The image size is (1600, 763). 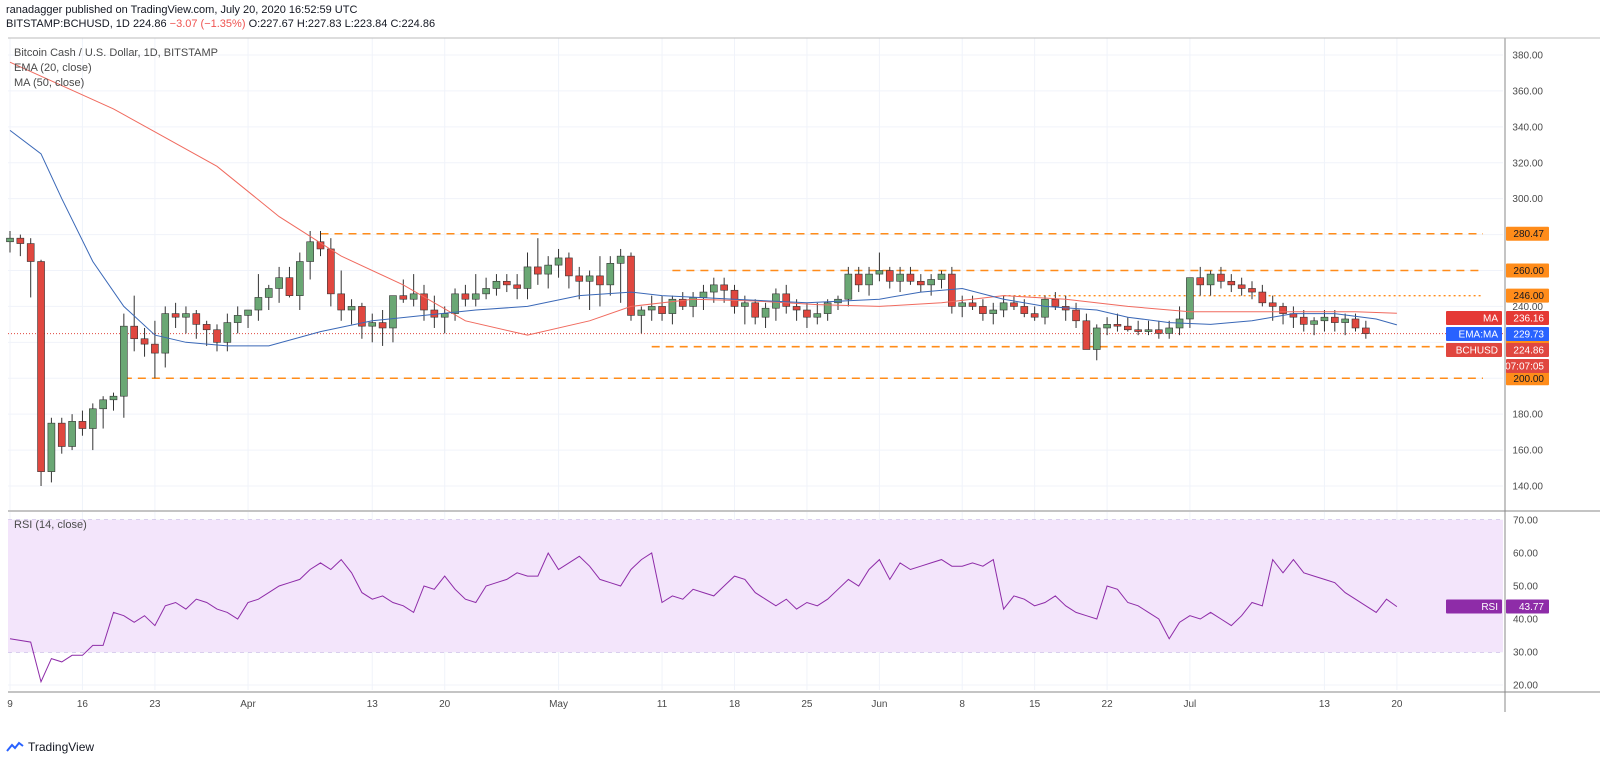 I want to click on ma-value-tag, so click(x=1527, y=318).